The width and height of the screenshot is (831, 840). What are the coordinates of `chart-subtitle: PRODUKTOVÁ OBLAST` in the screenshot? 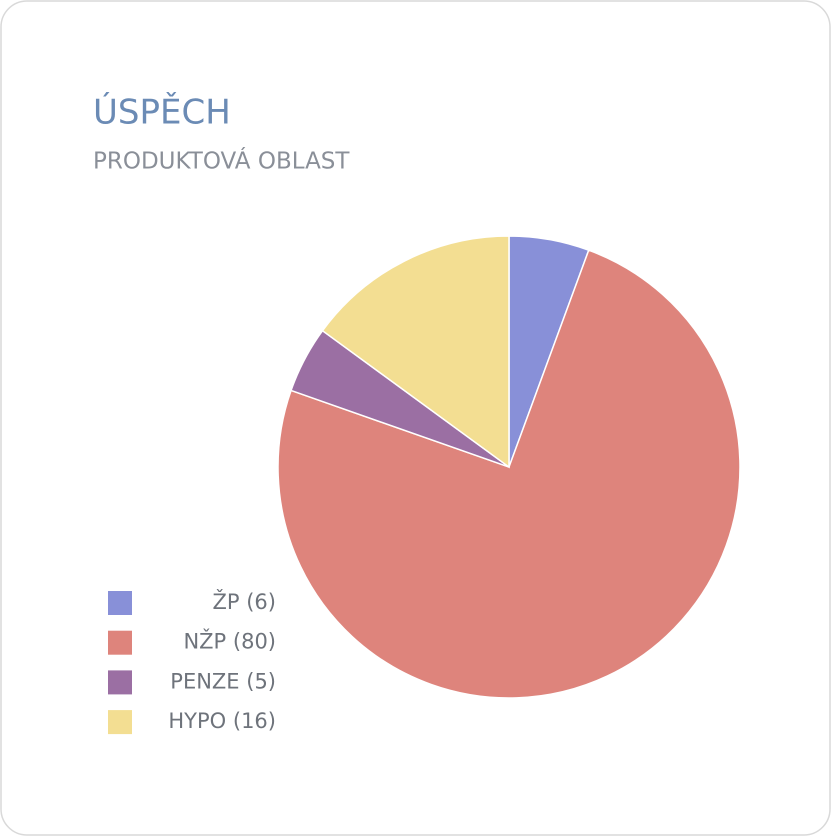 It's located at (221, 161).